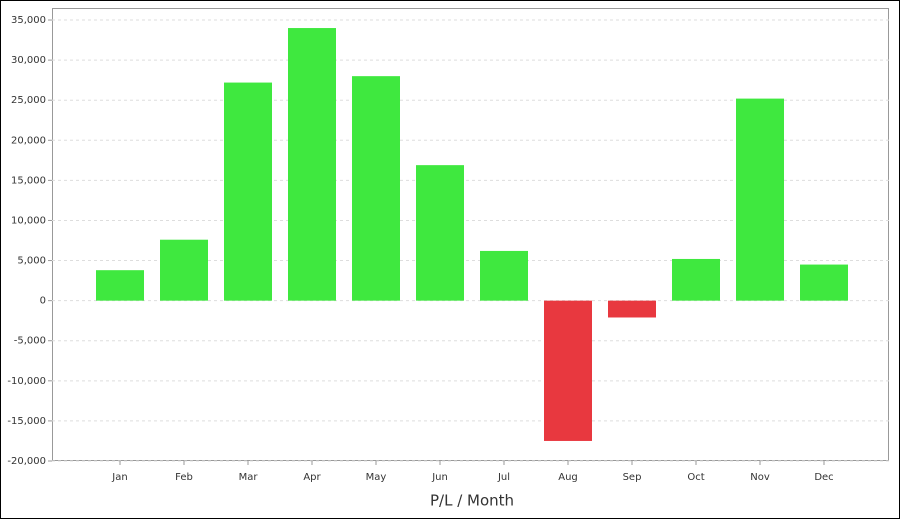 This screenshot has height=519, width=900. Describe the element at coordinates (26, 421) in the screenshot. I see `y-tick-label: -15,000` at that location.